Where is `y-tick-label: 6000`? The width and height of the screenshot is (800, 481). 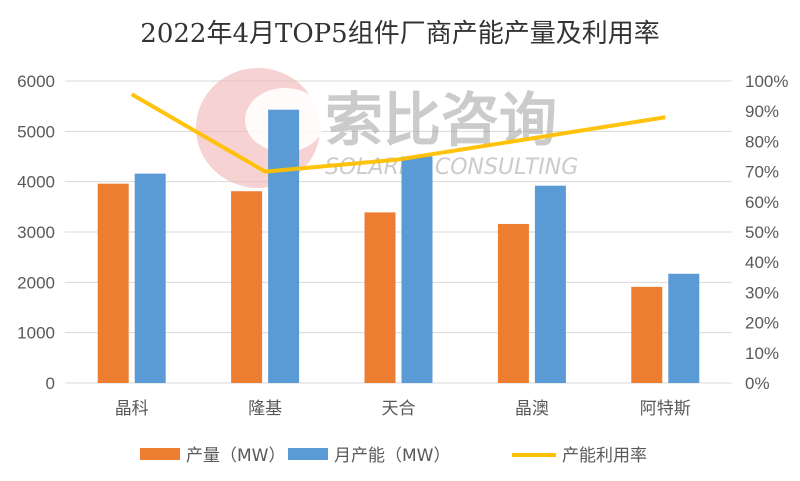 y-tick-label: 6000 is located at coordinates (36, 81).